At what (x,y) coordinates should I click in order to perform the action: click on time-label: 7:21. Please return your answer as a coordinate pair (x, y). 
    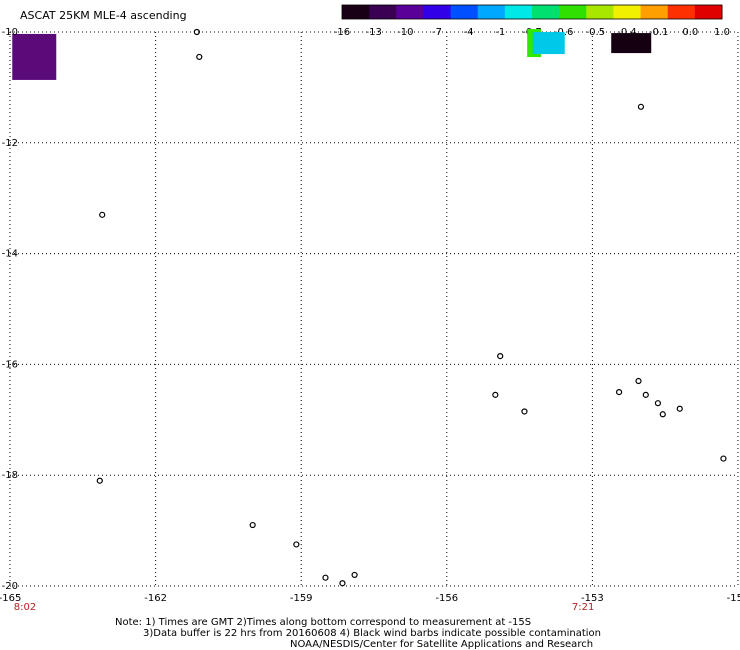
    Looking at the image, I should click on (583, 607).